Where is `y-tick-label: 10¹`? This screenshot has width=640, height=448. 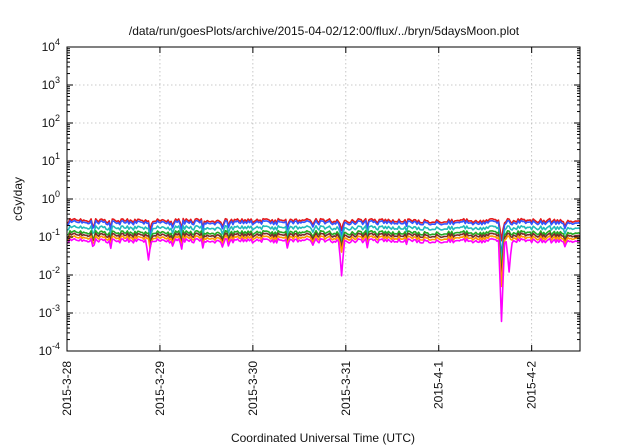
y-tick-label: 10¹ is located at coordinates (51, 159).